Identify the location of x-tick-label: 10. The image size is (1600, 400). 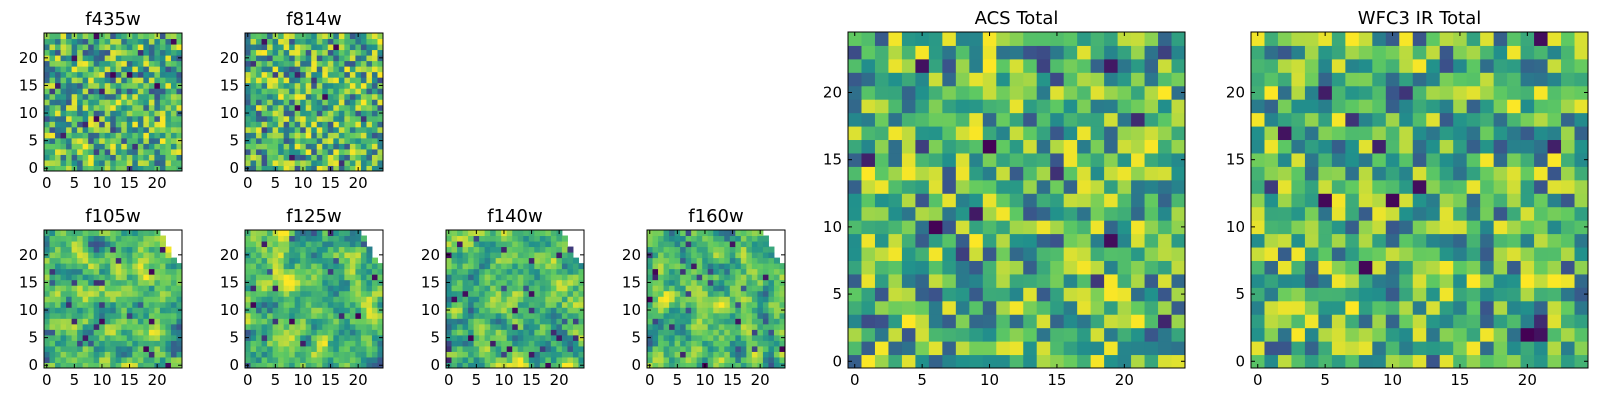
(302, 380).